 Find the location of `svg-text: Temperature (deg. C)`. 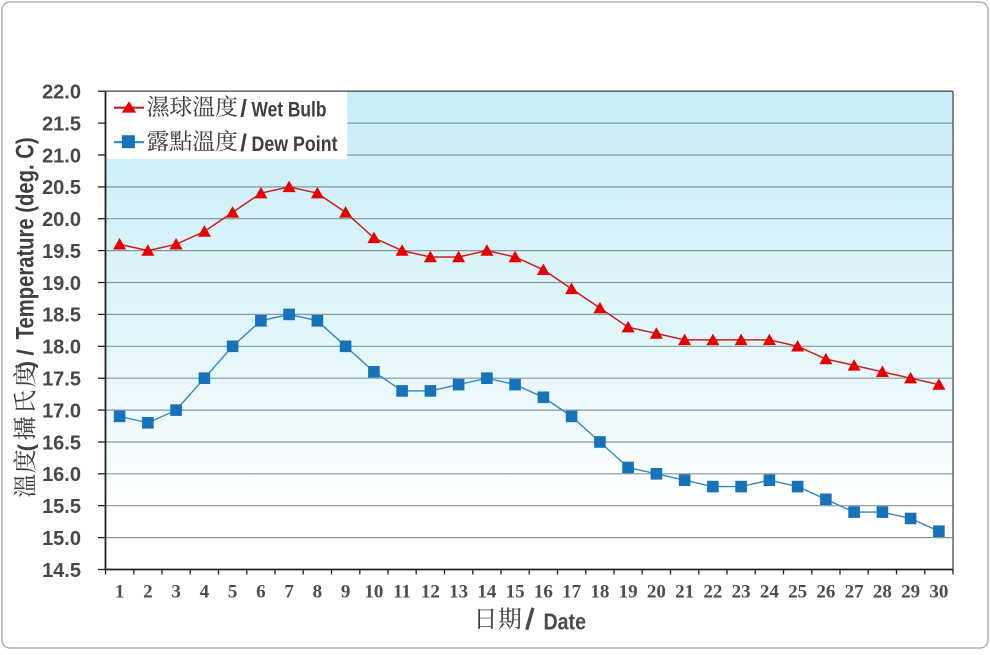

svg-text: Temperature (deg. C) is located at coordinates (26, 238).